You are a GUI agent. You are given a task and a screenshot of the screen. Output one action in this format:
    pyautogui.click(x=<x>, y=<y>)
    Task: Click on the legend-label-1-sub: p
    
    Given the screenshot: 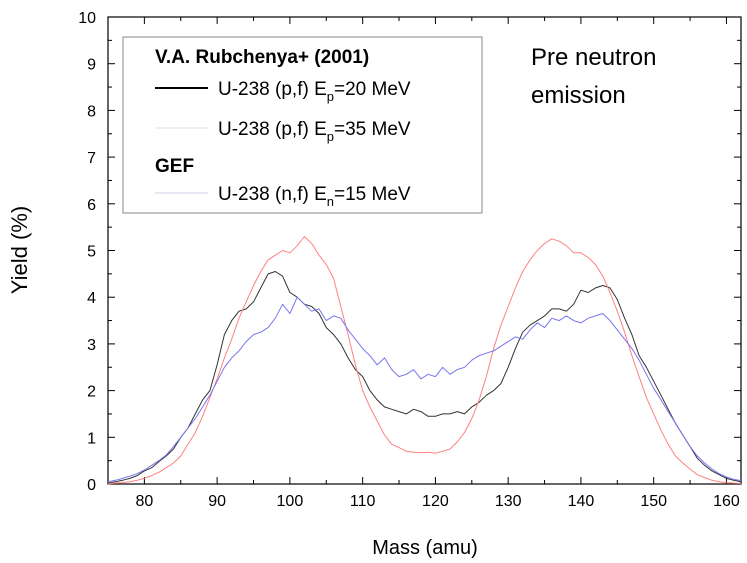 What is the action you would take?
    pyautogui.click(x=330, y=96)
    